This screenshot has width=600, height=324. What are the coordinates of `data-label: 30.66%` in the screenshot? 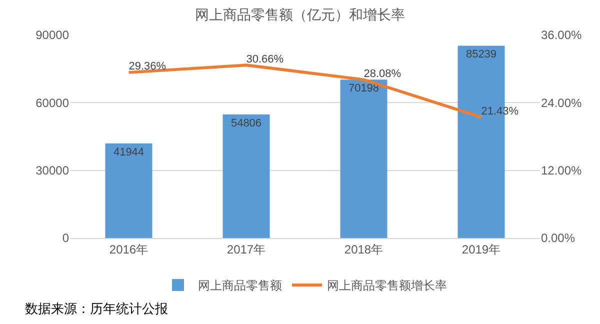 It's located at (265, 59).